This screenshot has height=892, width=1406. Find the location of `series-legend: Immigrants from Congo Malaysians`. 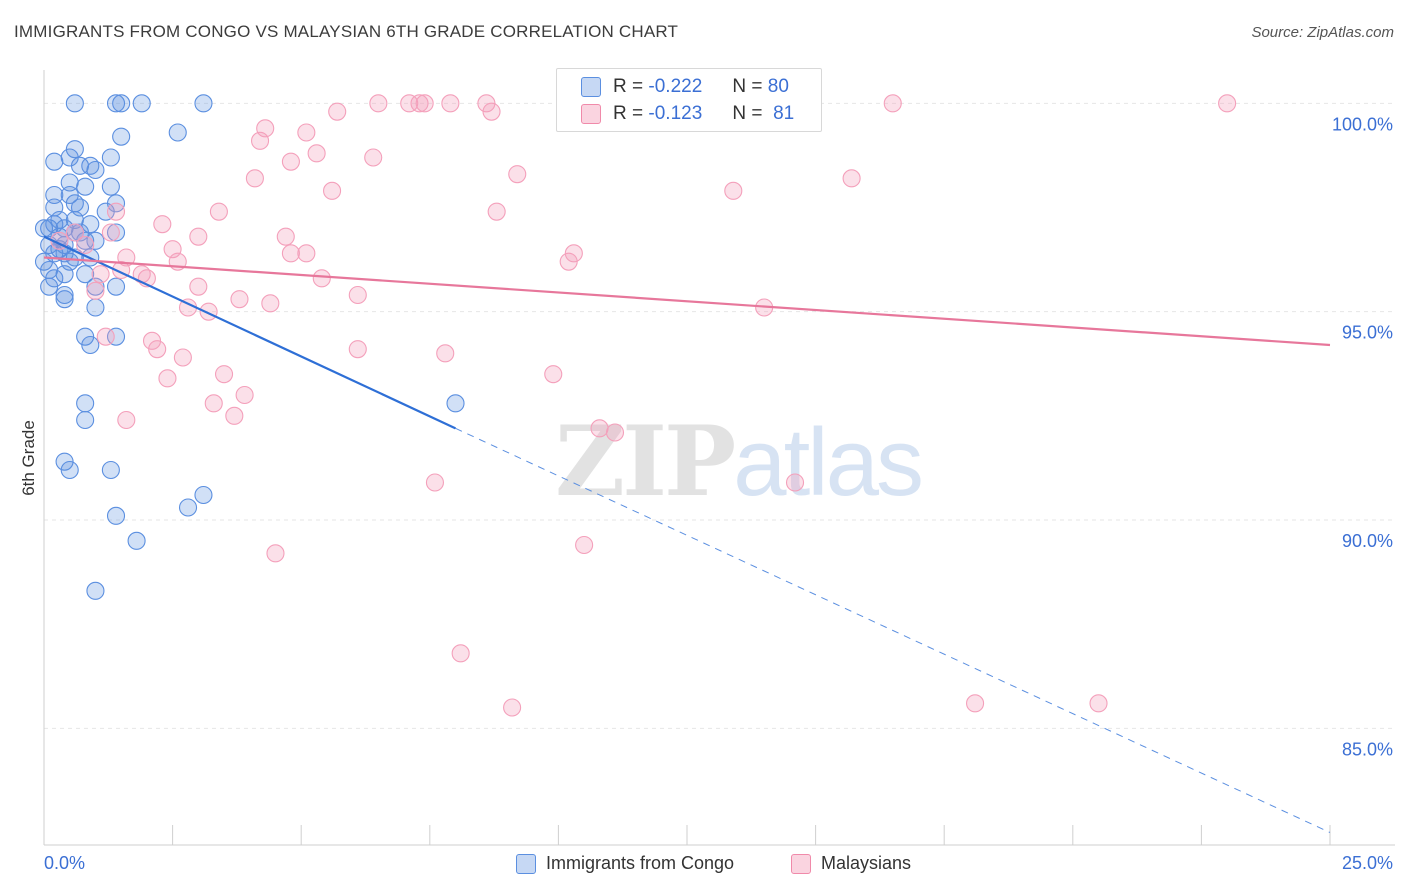

series-legend: Immigrants from Congo Malaysians is located at coordinates (703, 865).